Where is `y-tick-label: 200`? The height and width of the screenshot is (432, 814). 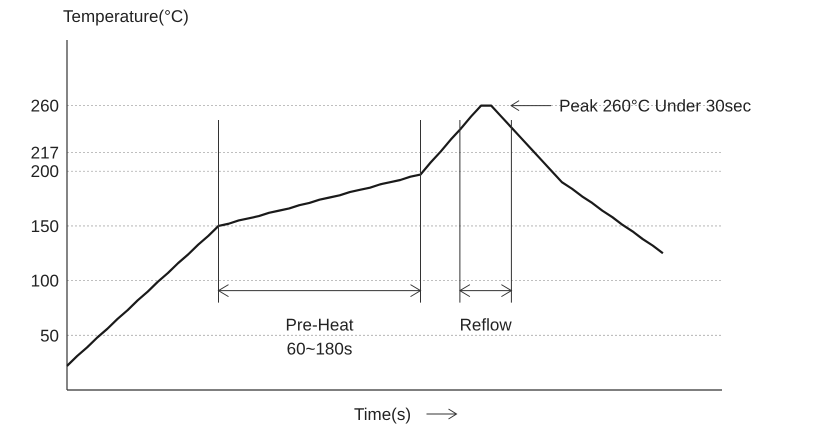
y-tick-label: 200 is located at coordinates (44, 172).